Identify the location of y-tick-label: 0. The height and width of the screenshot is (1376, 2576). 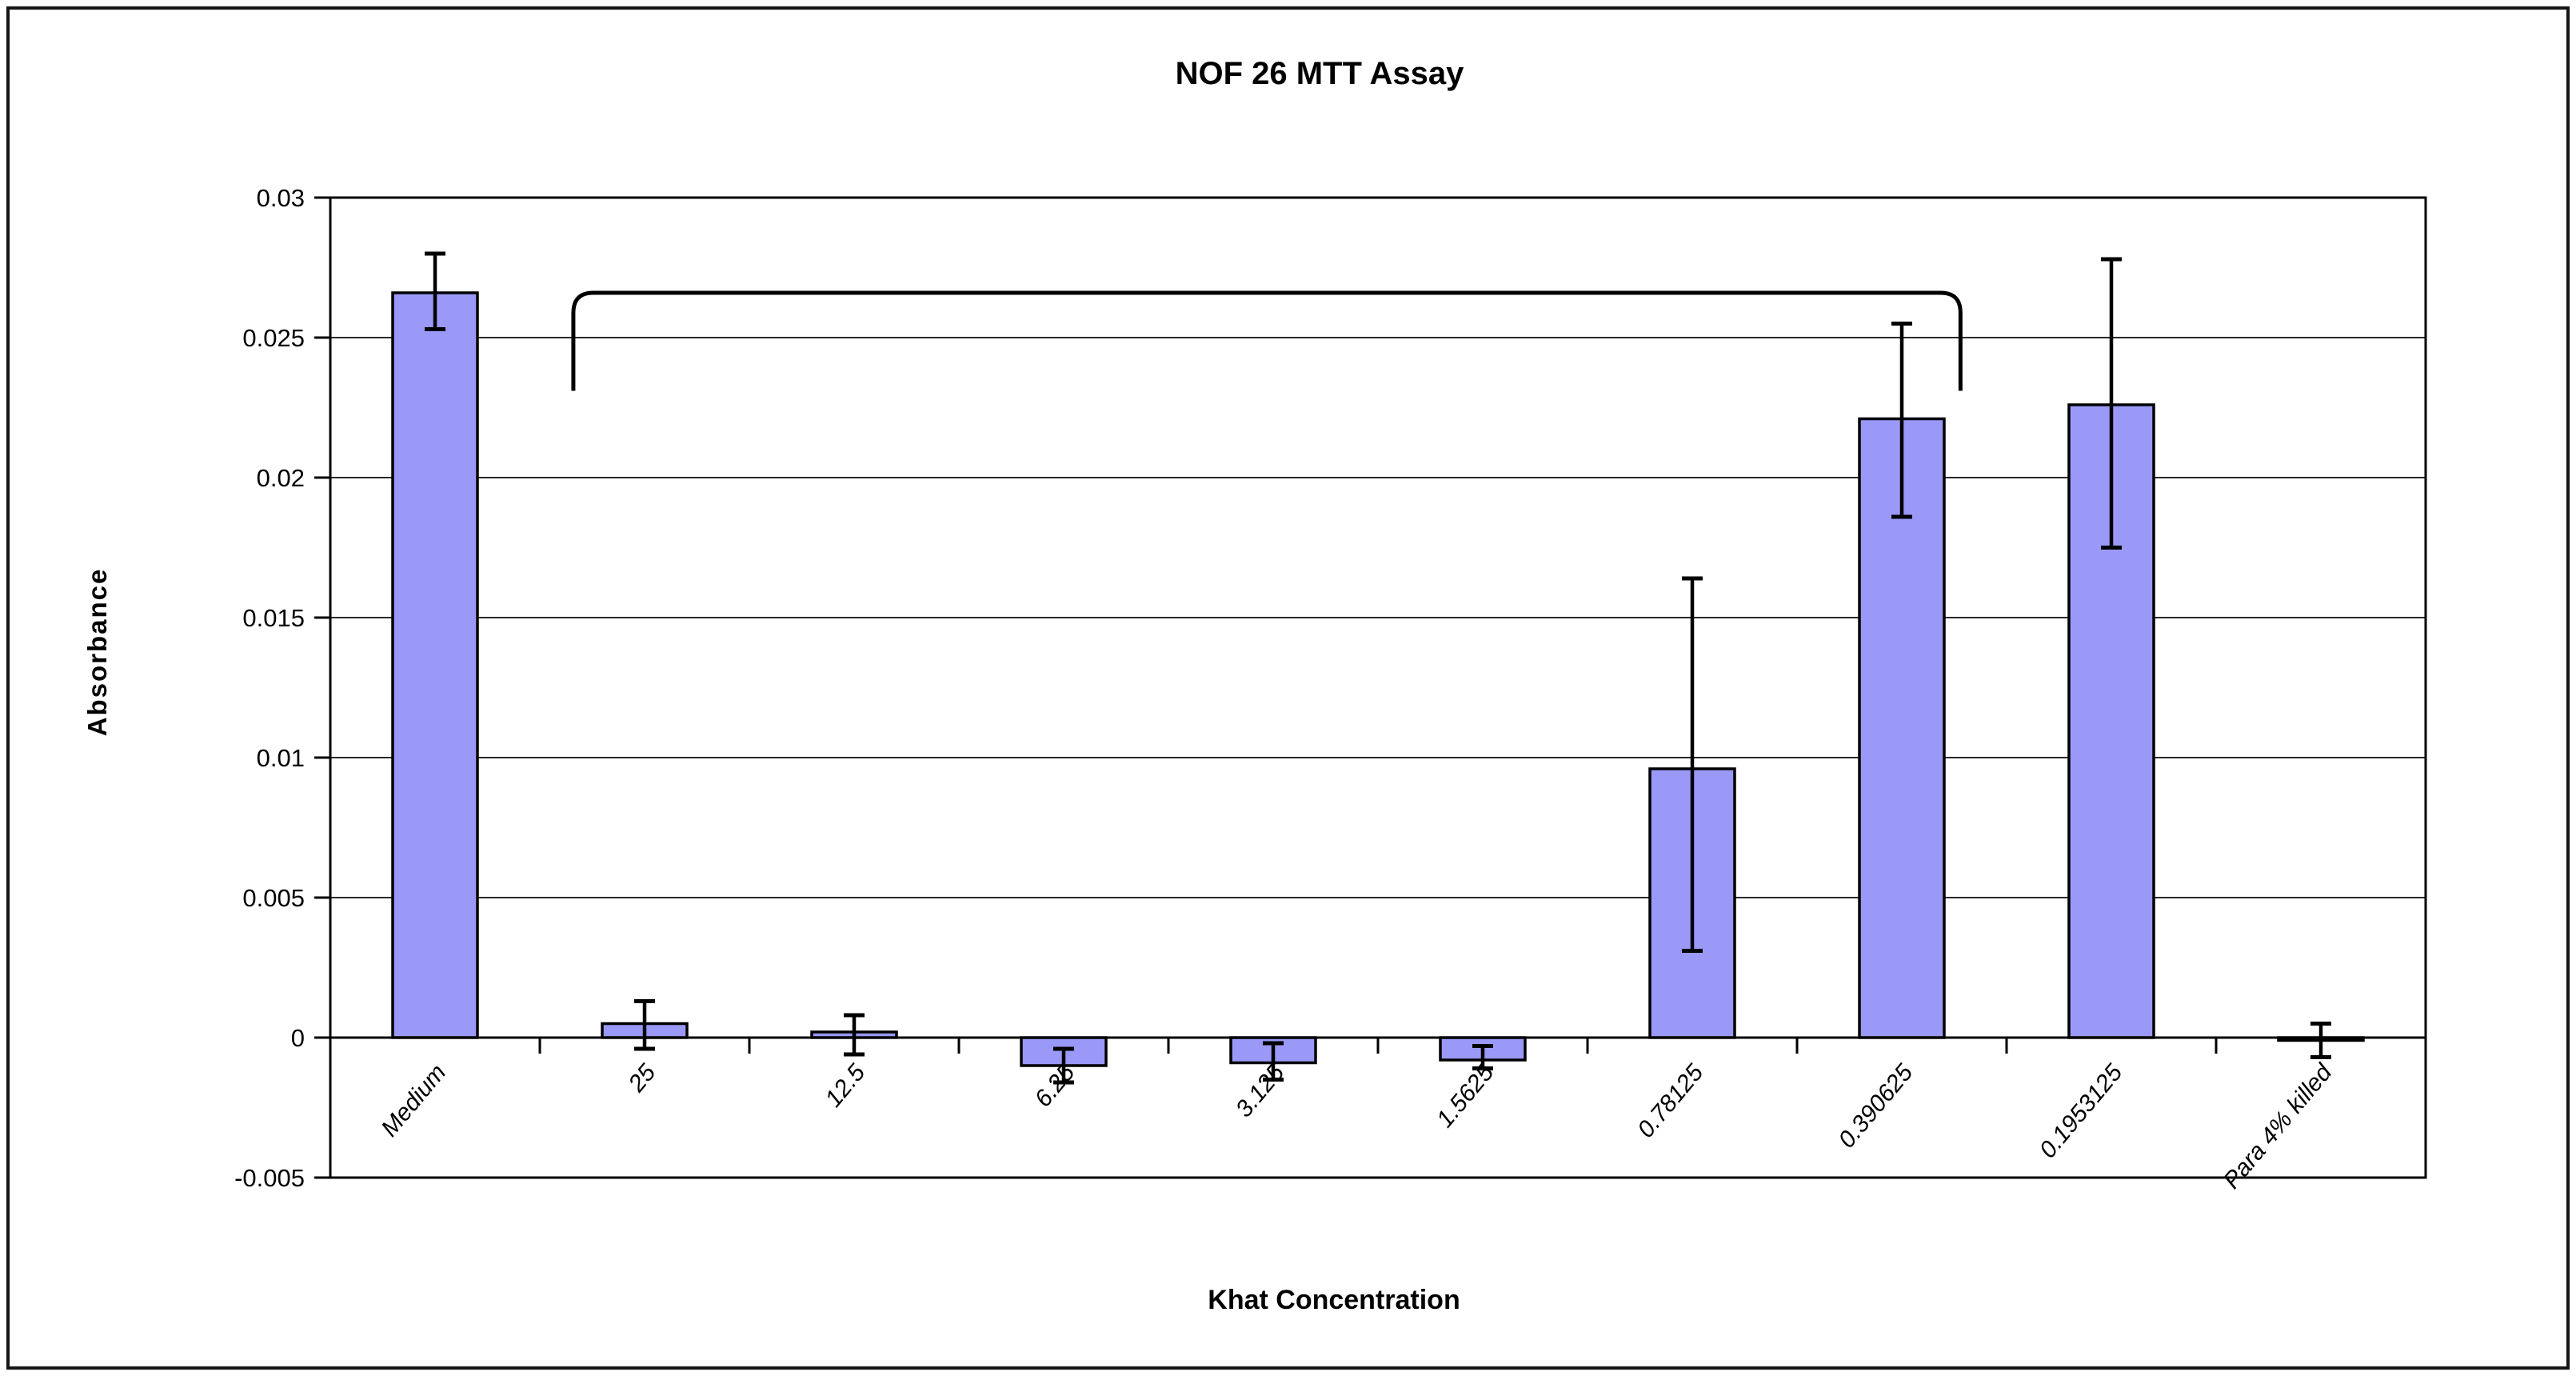
(298, 1038).